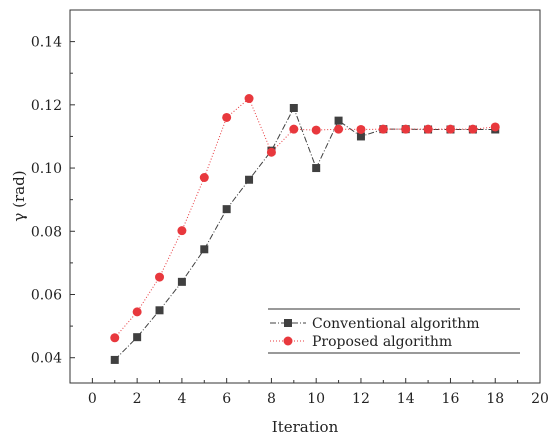 This screenshot has height=441, width=550. Describe the element at coordinates (46, 43) in the screenshot. I see `y-tick-label: 0.14` at that location.